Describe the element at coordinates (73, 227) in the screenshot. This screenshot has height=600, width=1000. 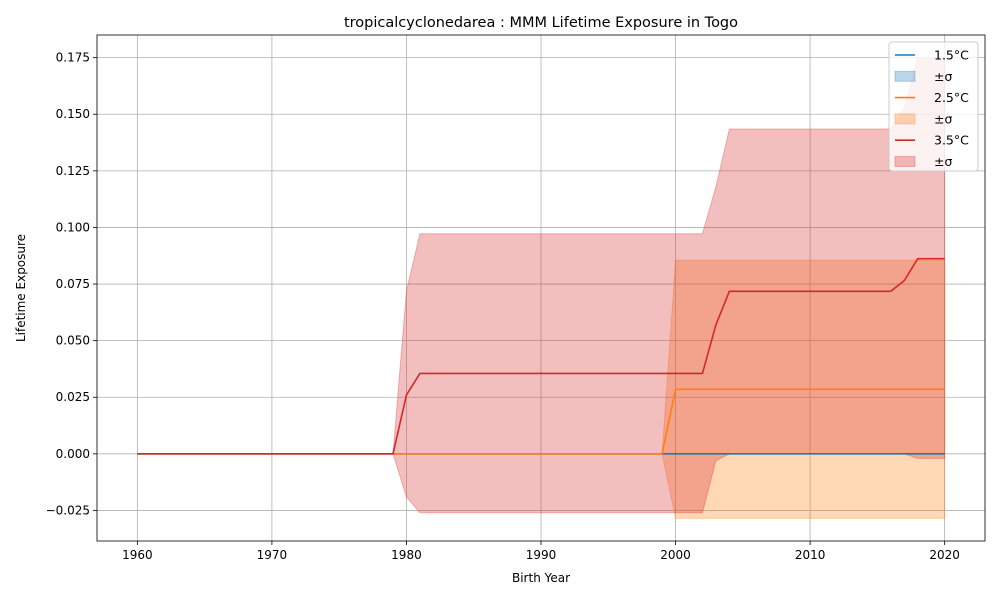
I see `y-tick-label: 0.100` at that location.